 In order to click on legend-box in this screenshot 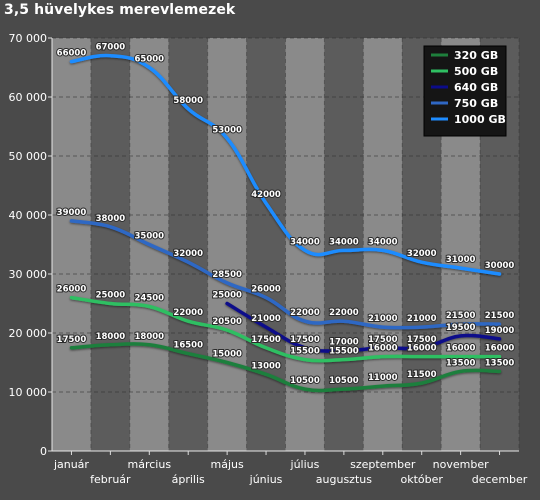, I will do `click(465, 91)`.